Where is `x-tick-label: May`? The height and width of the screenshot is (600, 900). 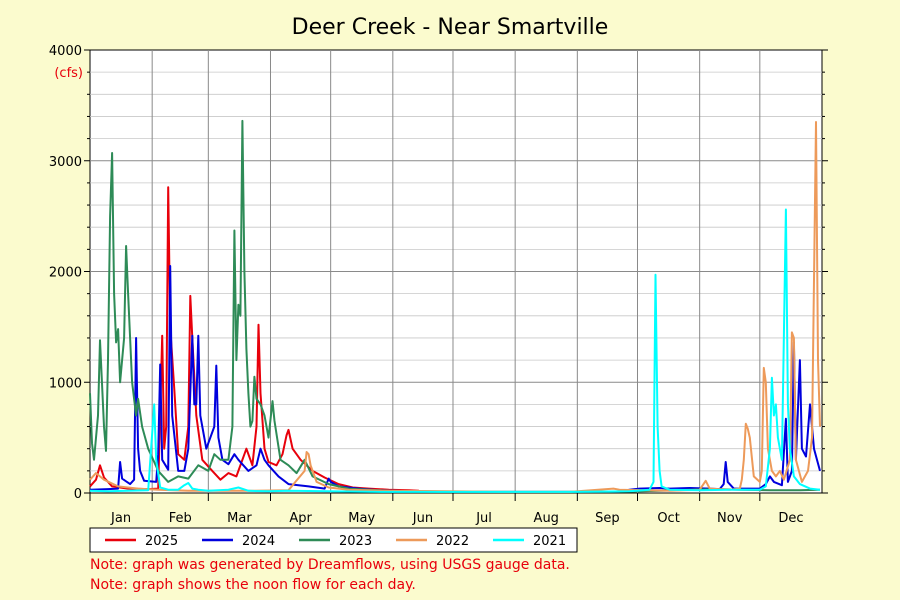 x-tick-label: May is located at coordinates (361, 518).